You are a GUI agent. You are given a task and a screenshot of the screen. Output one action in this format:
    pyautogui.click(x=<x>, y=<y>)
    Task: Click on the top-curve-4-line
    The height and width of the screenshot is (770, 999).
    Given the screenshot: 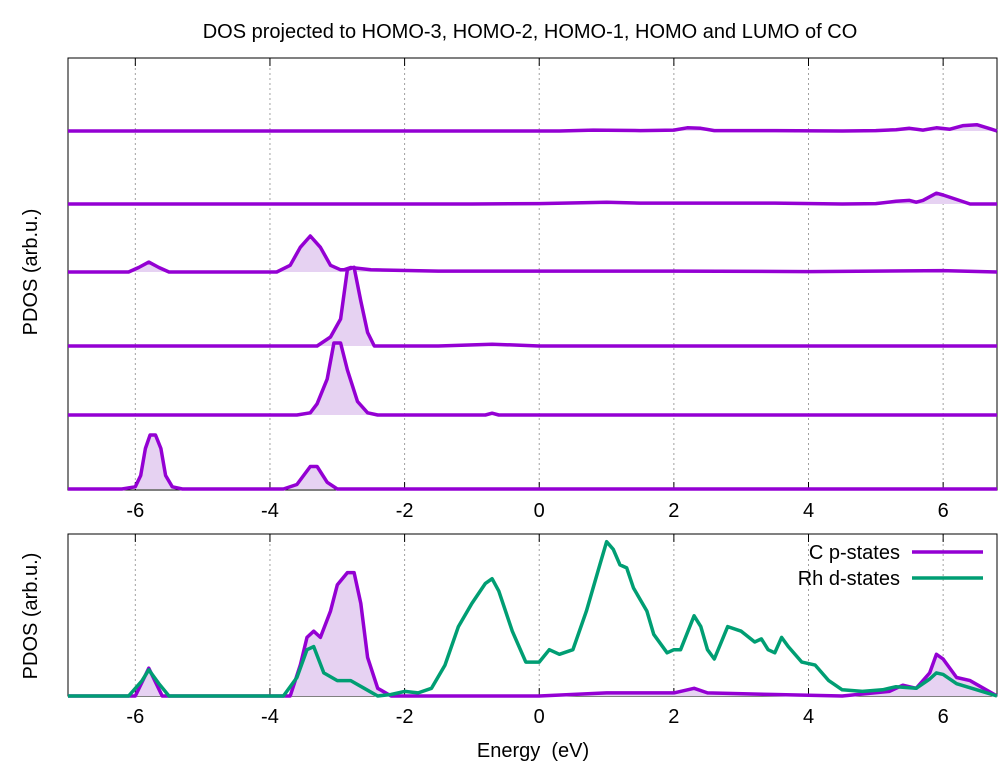 What is the action you would take?
    pyautogui.click(x=532, y=306)
    